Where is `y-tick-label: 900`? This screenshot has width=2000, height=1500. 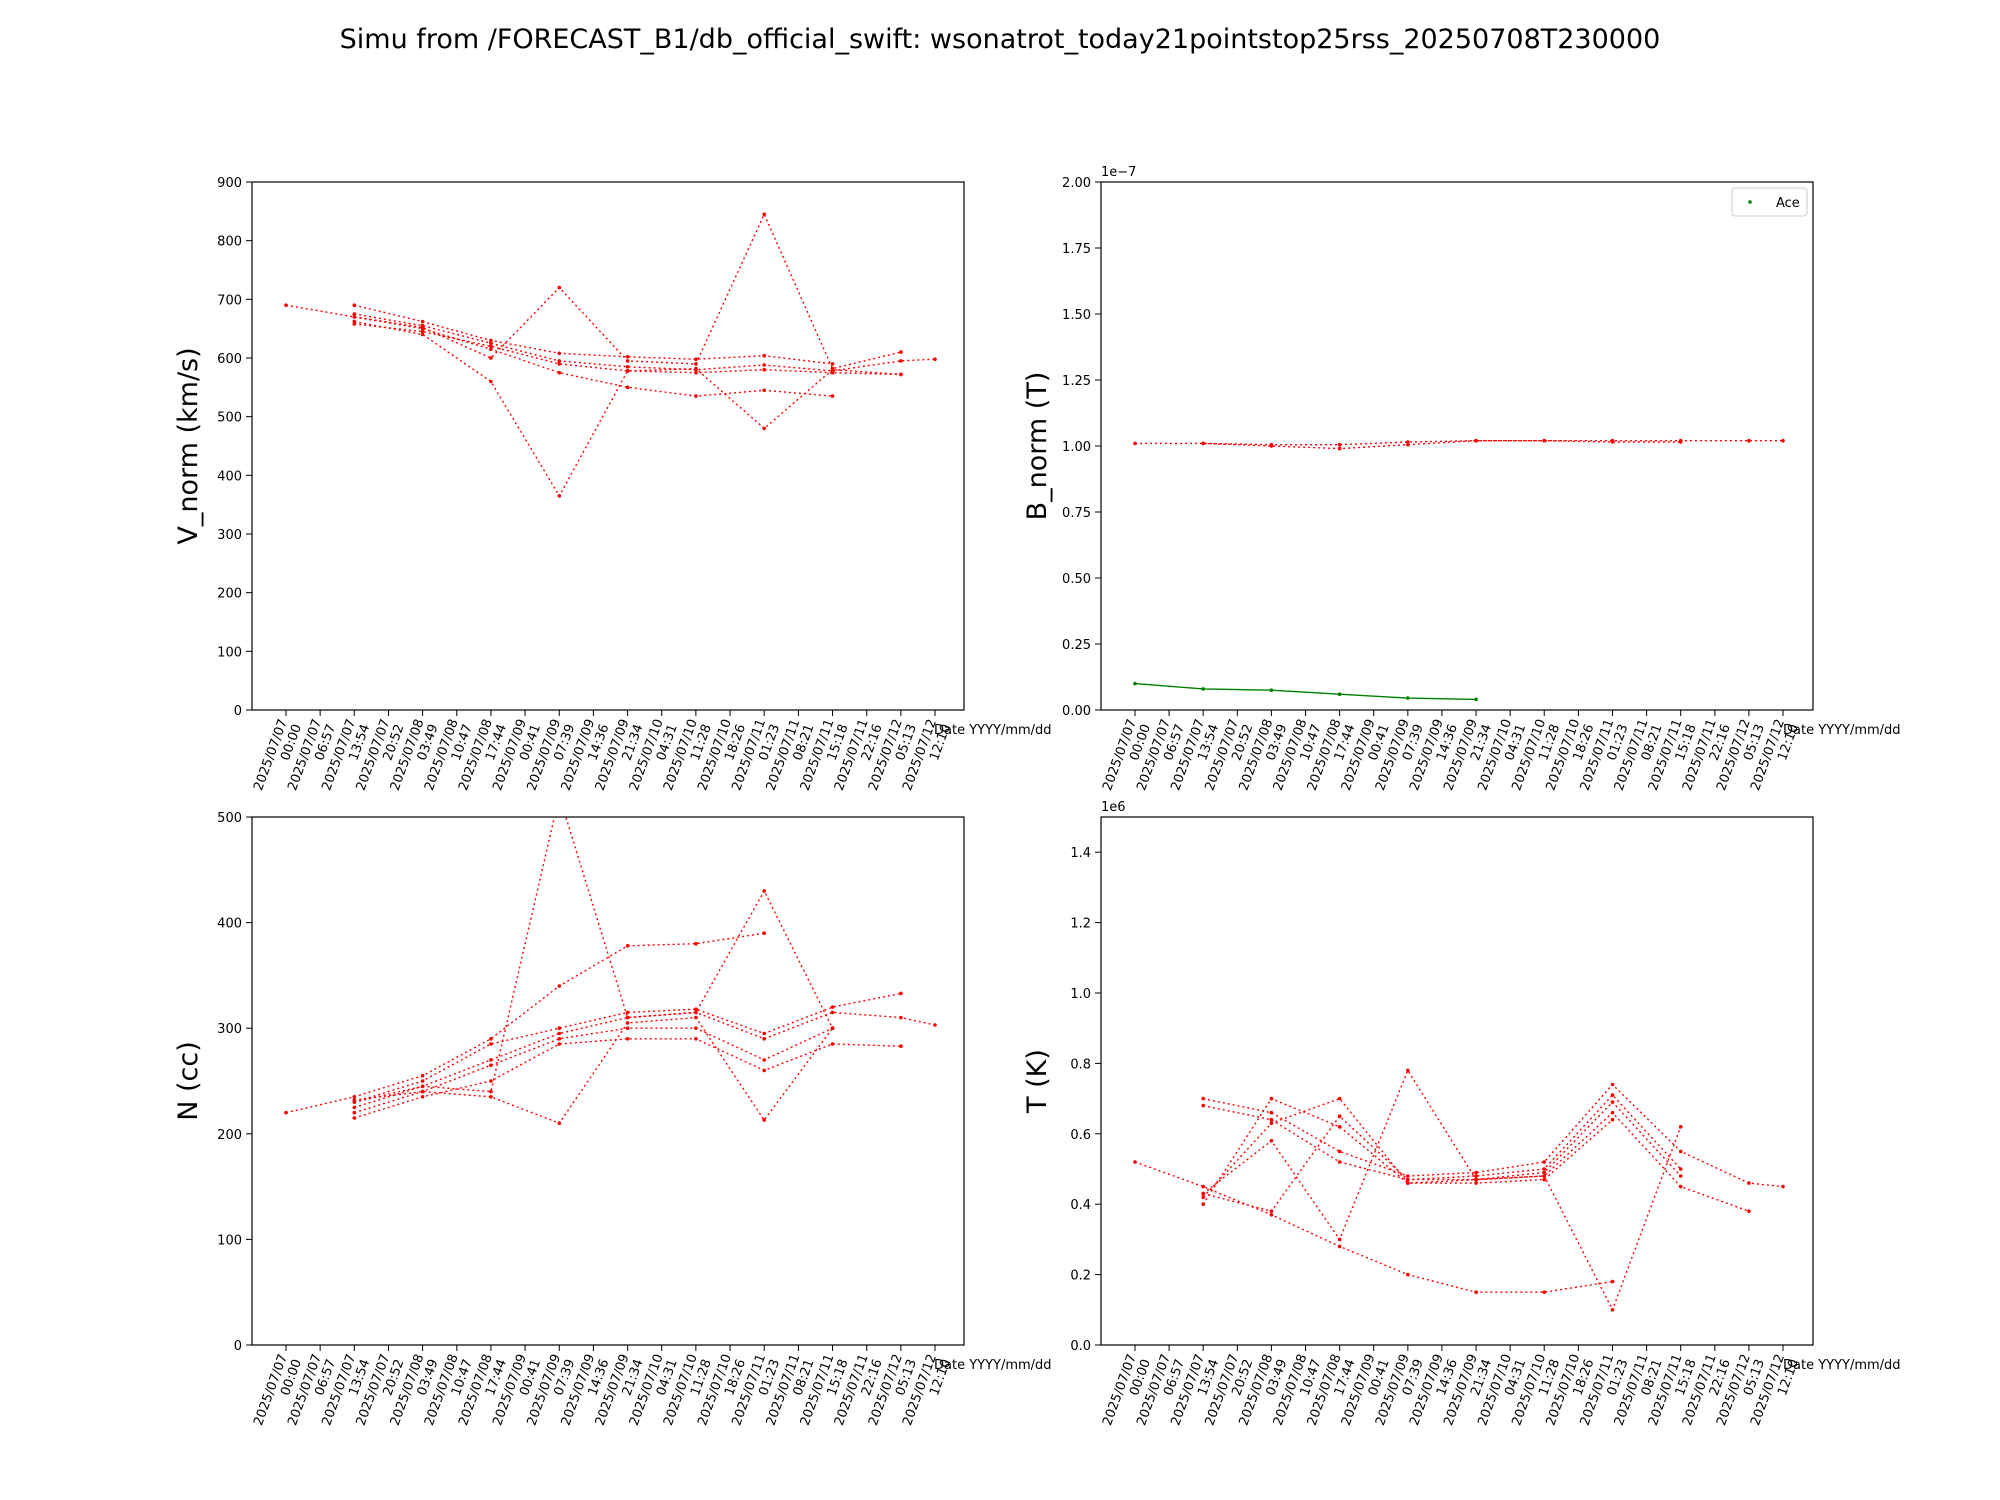
y-tick-label: 900 is located at coordinates (229, 183).